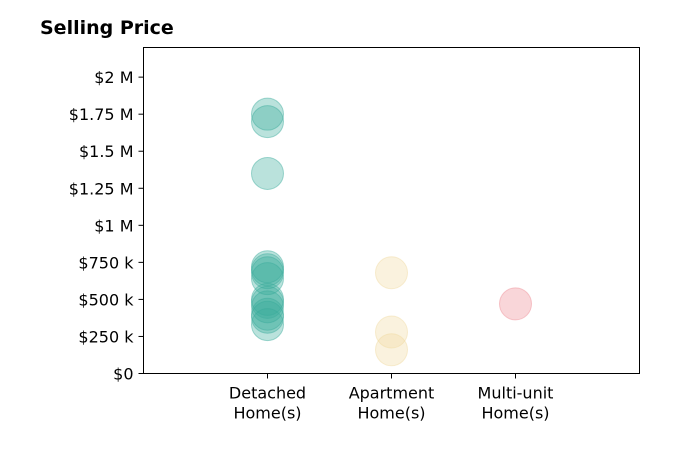  Describe the element at coordinates (101, 114) in the screenshot. I see `y-tick-label: $1.75 M` at that location.